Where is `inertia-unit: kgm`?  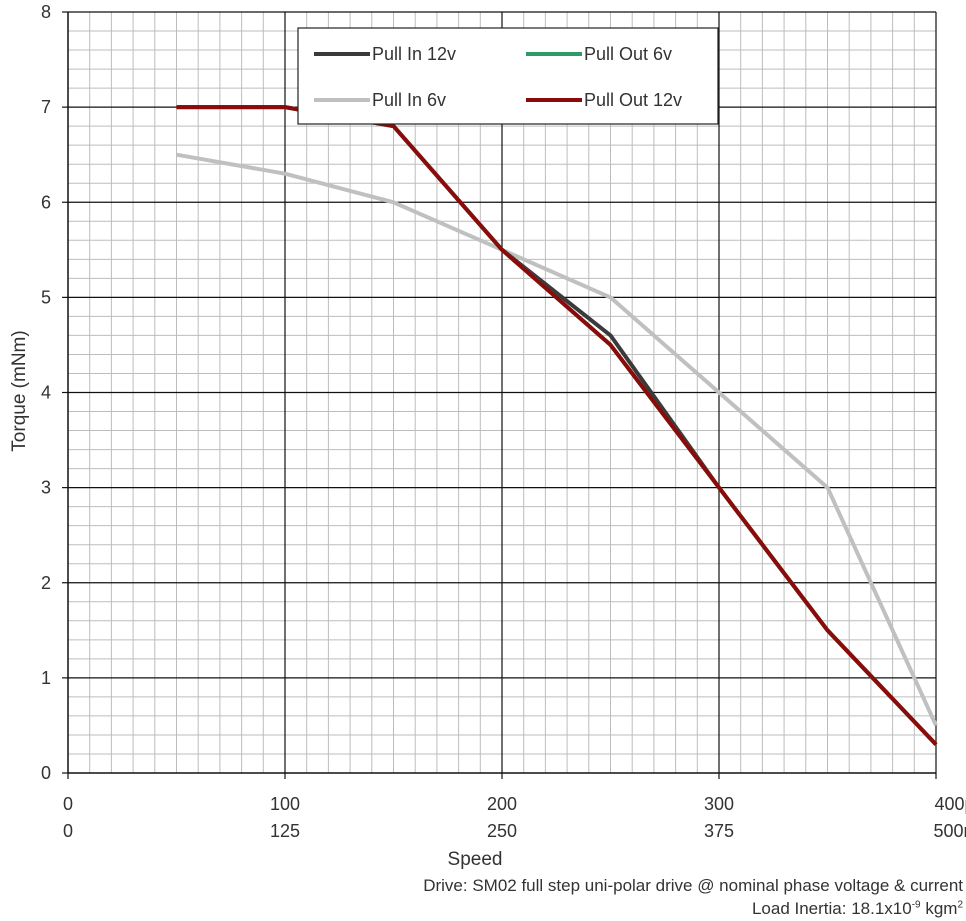
inertia-unit: kgm is located at coordinates (939, 908).